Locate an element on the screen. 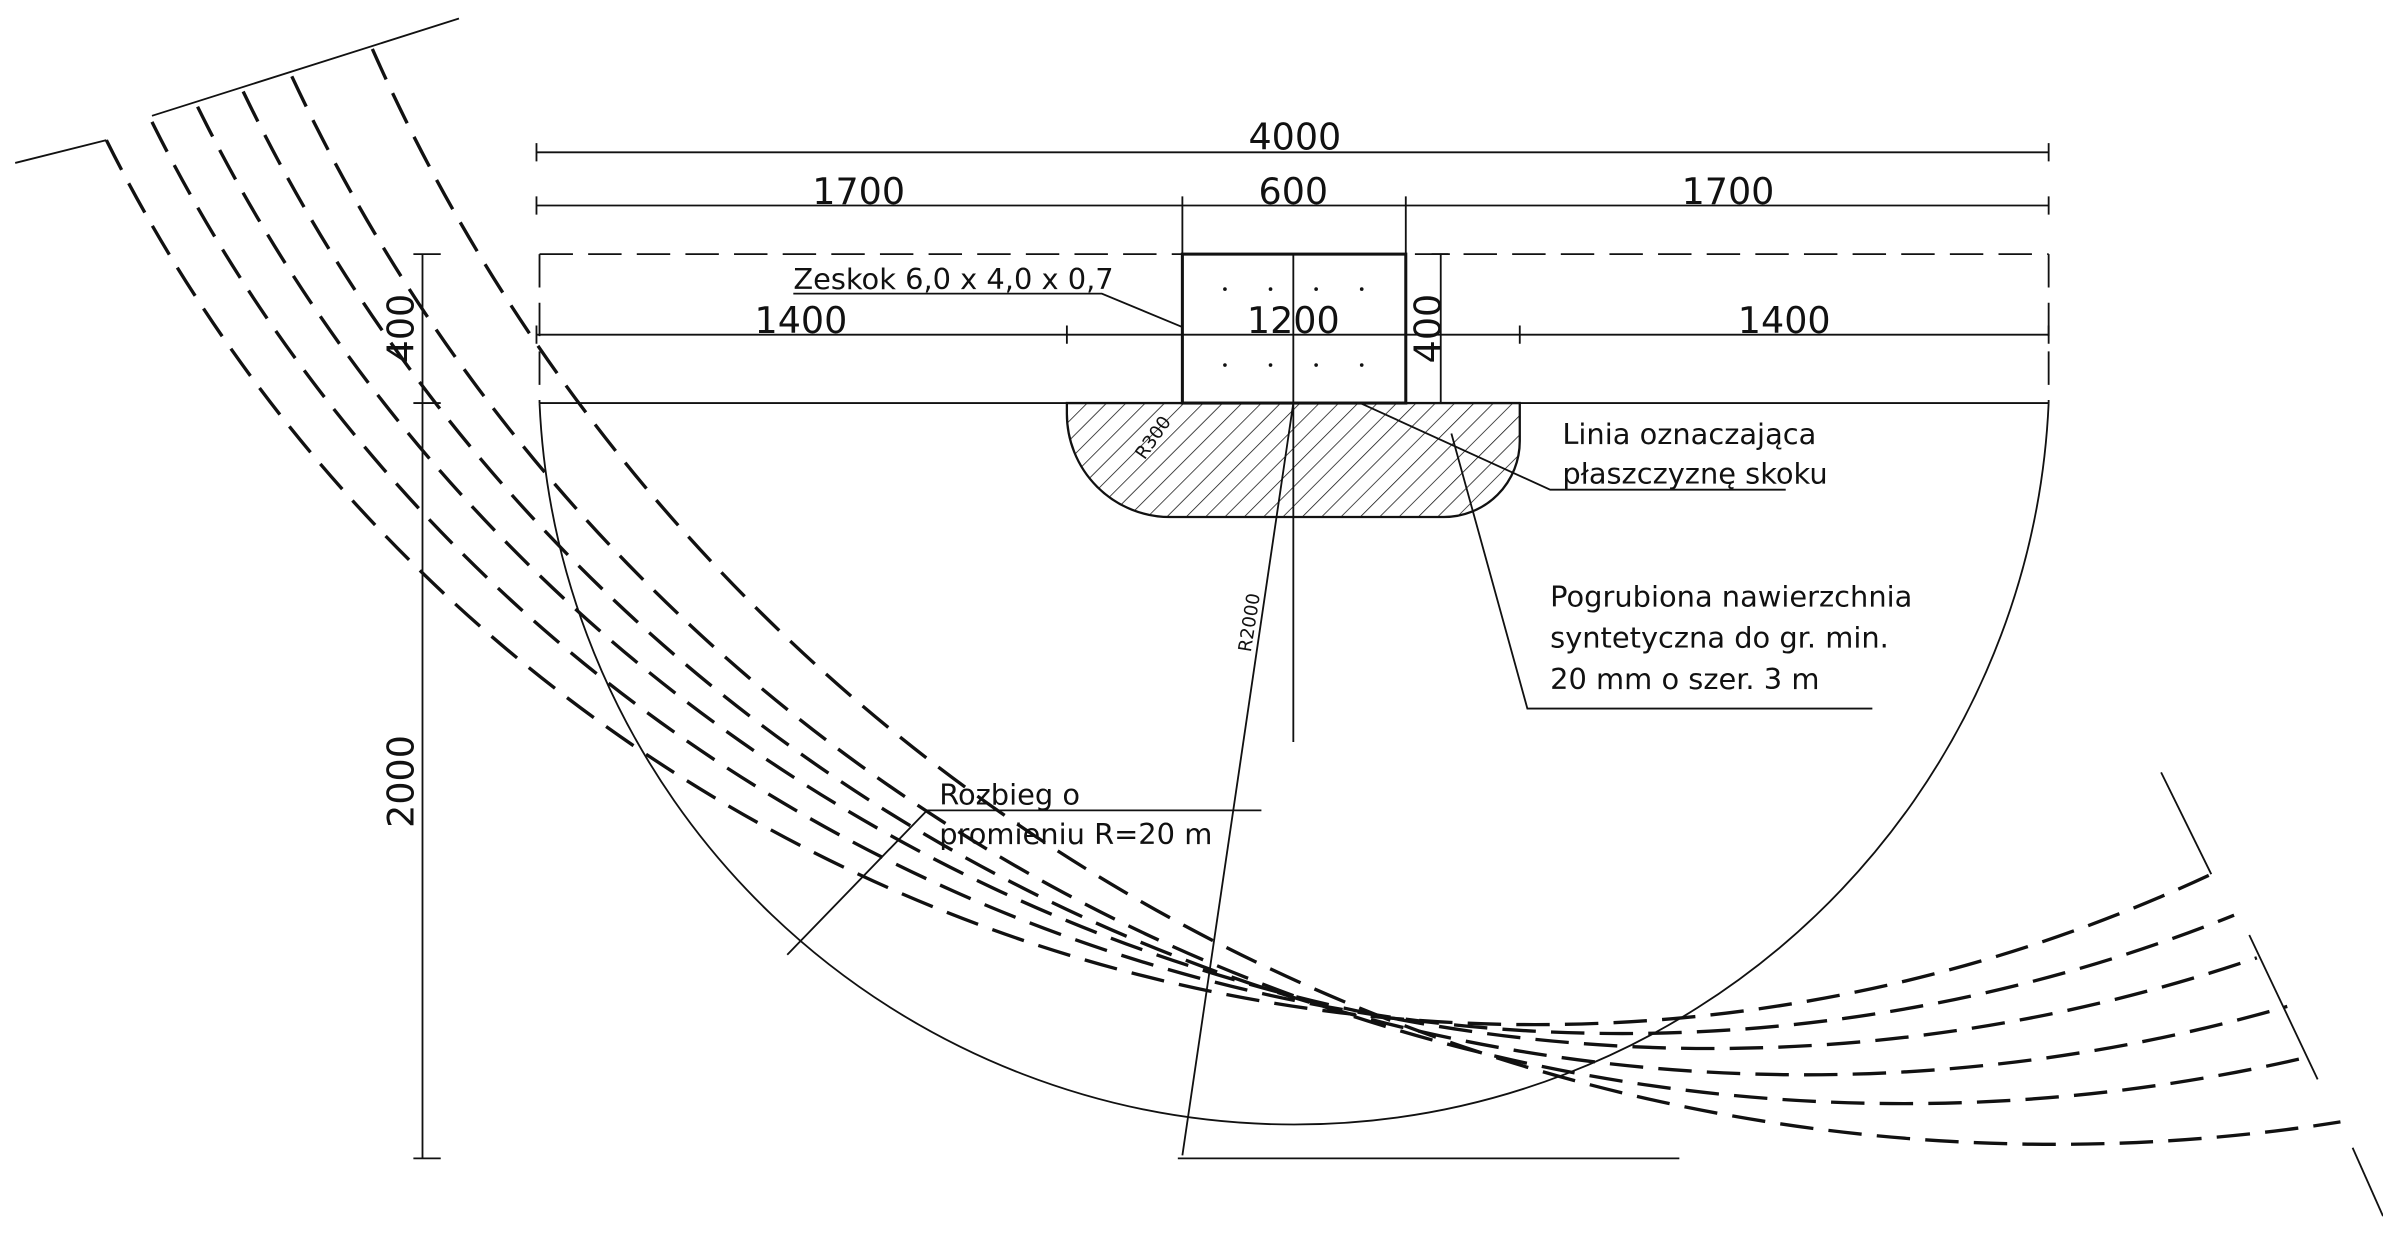 Image resolution: width=2383 pixels, height=1259 pixels. dimension-label: 1200 is located at coordinates (1293, 320).